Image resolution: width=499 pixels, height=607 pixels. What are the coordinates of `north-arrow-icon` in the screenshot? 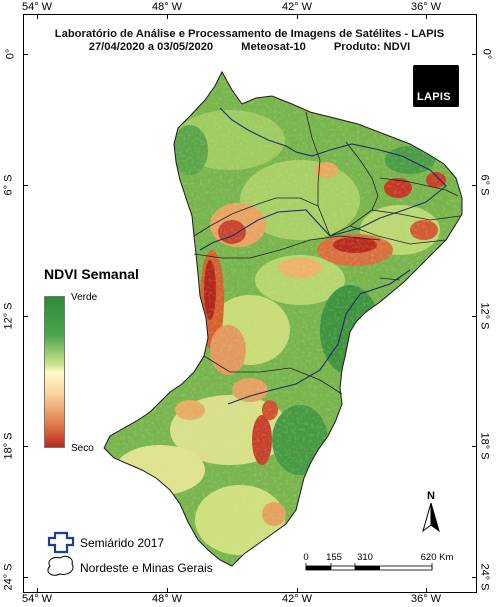 It's located at (431, 517).